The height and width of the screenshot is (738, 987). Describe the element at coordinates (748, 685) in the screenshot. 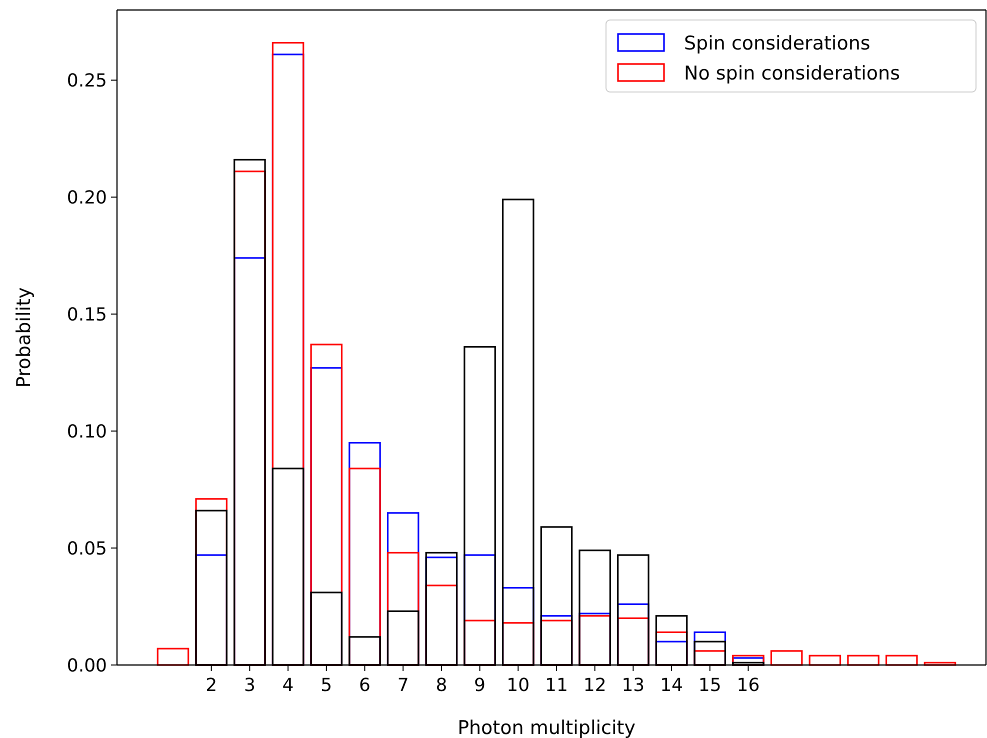

I see `x-tick-label: 16` at that location.